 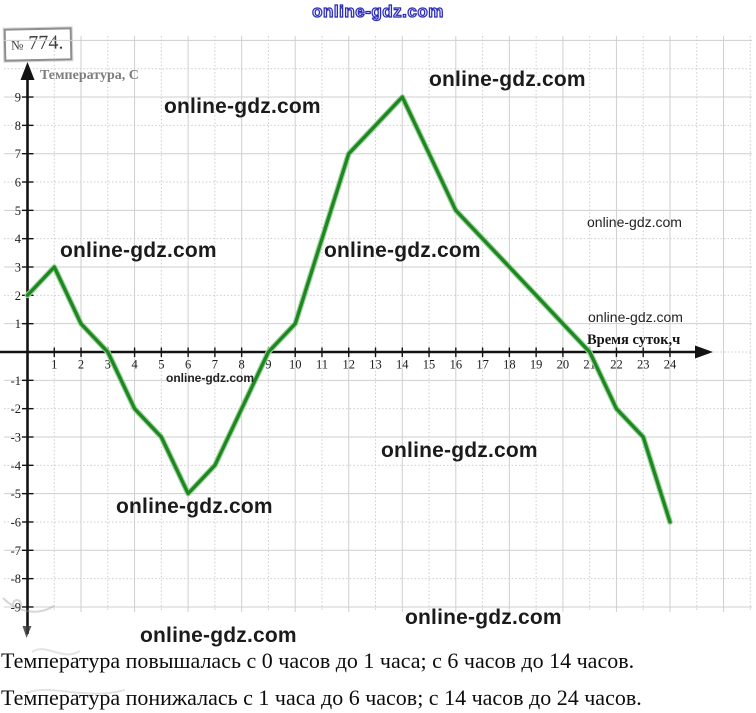 What do you see at coordinates (704, 352) in the screenshot?
I see `x-axis-arrow` at bounding box center [704, 352].